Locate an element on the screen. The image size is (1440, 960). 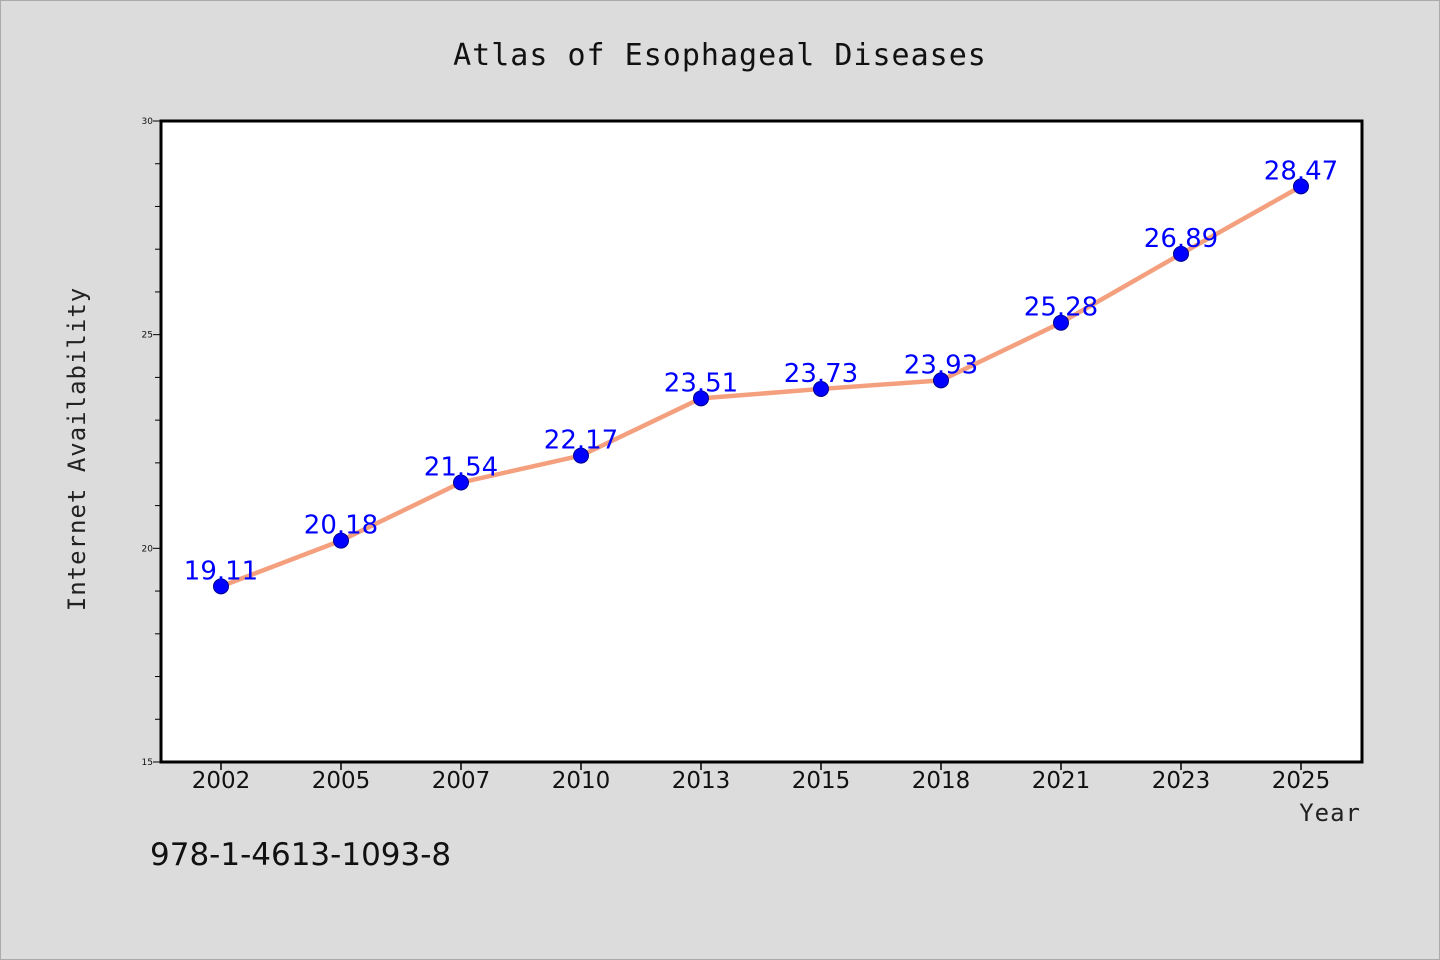
data-label: 23.51 is located at coordinates (701, 383).